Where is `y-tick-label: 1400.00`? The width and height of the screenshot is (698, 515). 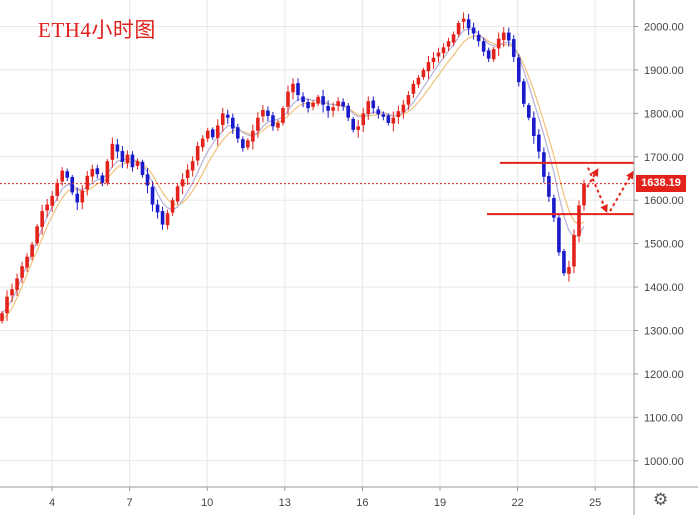 y-tick-label: 1400.00 is located at coordinates (664, 288).